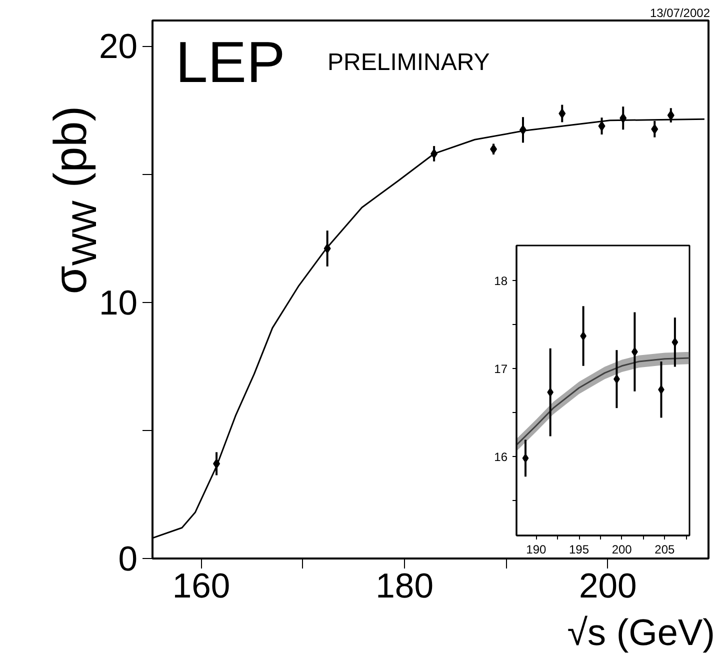 The height and width of the screenshot is (666, 713). What do you see at coordinates (680, 13) in the screenshot?
I see `text: 13/07/2002` at bounding box center [680, 13].